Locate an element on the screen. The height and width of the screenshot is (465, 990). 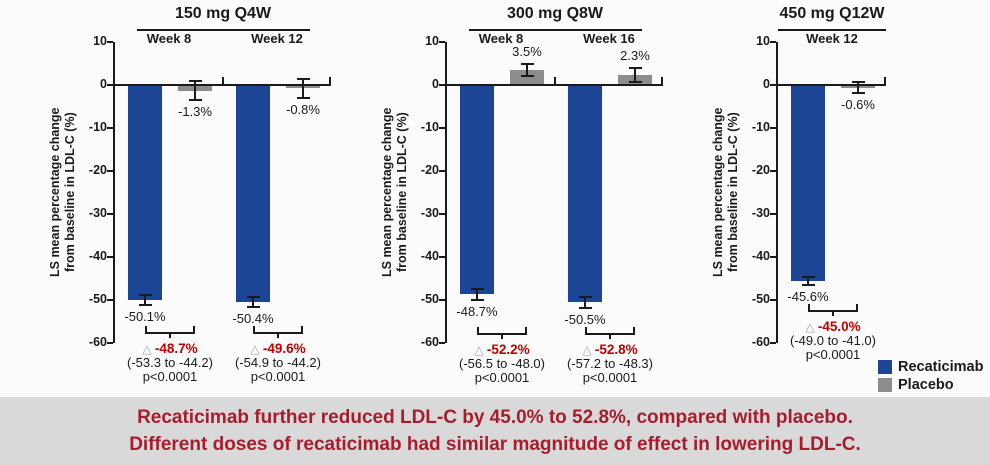
difference-annotation: △ -52.8% (-57.2 to -48.3) p<0.0001 is located at coordinates (610, 363).